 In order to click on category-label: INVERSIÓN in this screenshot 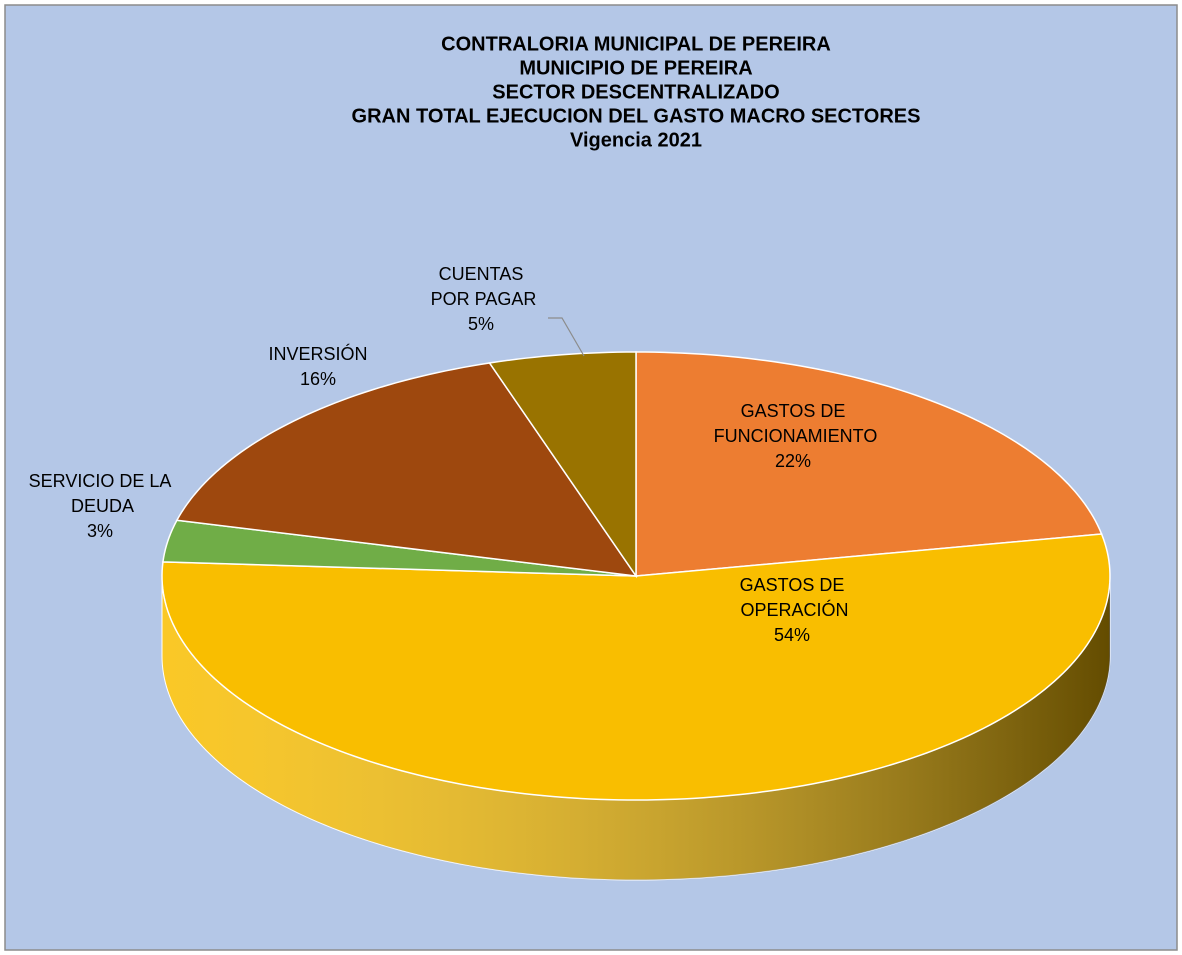, I will do `click(317, 353)`.